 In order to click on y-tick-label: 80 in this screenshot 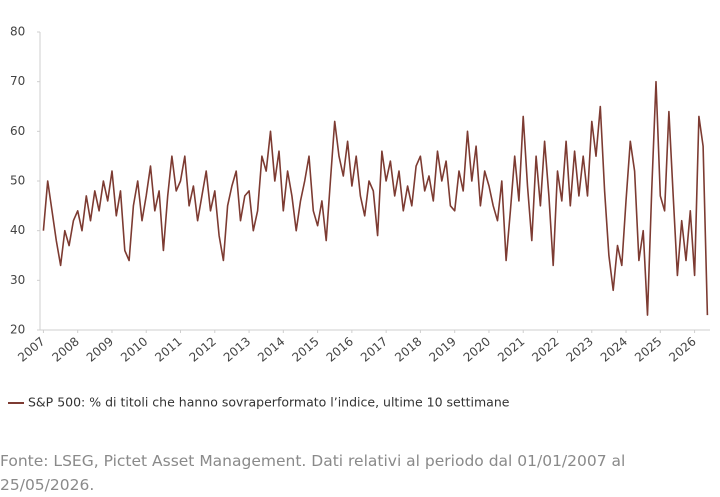, I will do `click(17, 32)`.